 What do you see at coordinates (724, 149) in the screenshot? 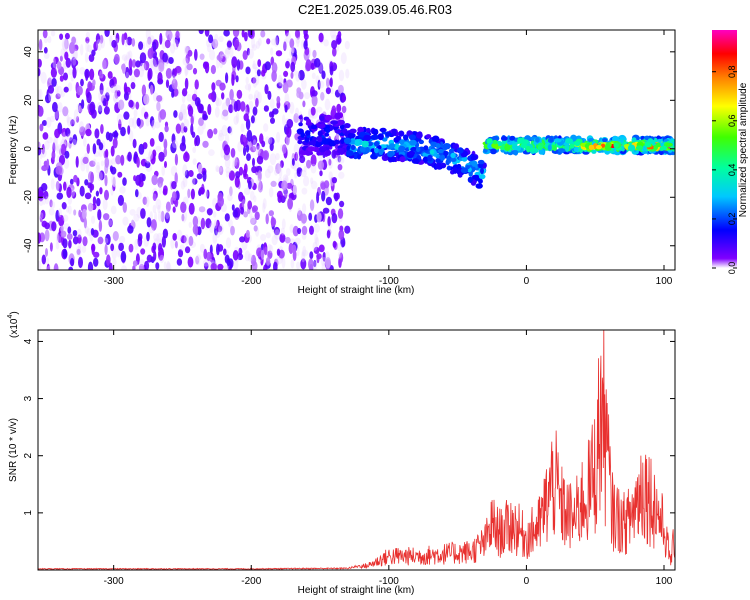
I see `colorbar-gradient` at bounding box center [724, 149].